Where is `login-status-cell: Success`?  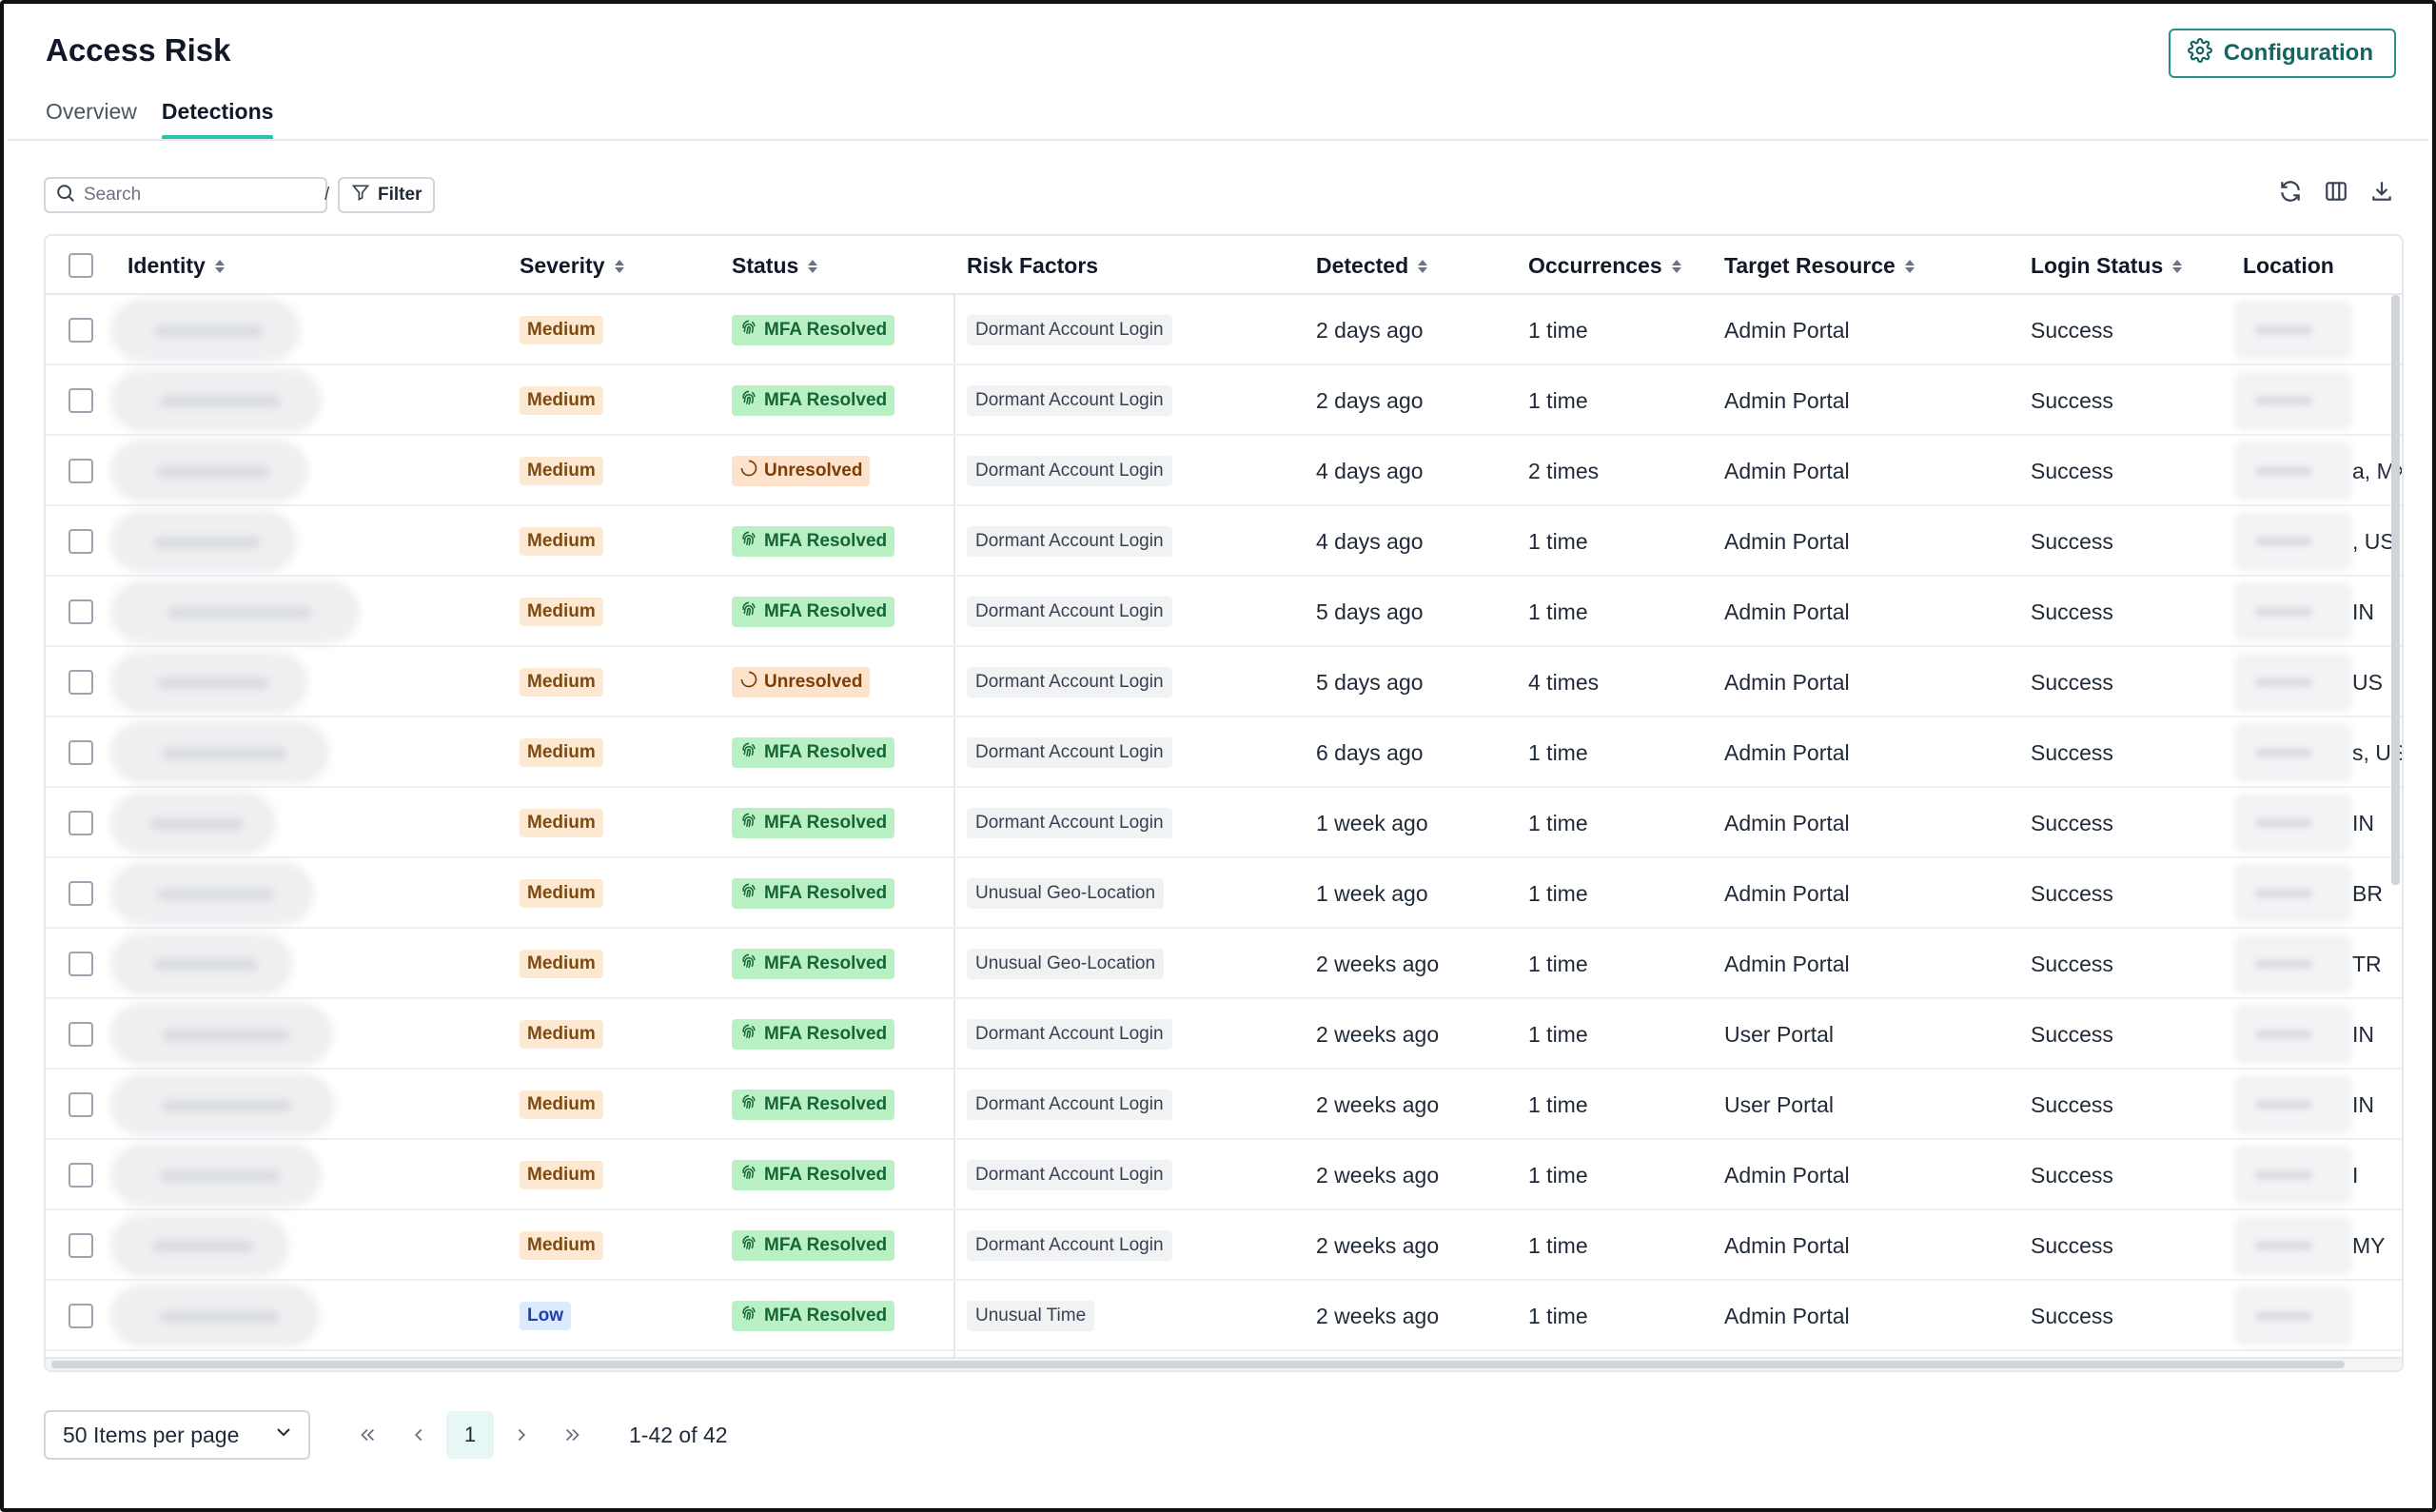 login-status-cell: Success is located at coordinates (2072, 1104).